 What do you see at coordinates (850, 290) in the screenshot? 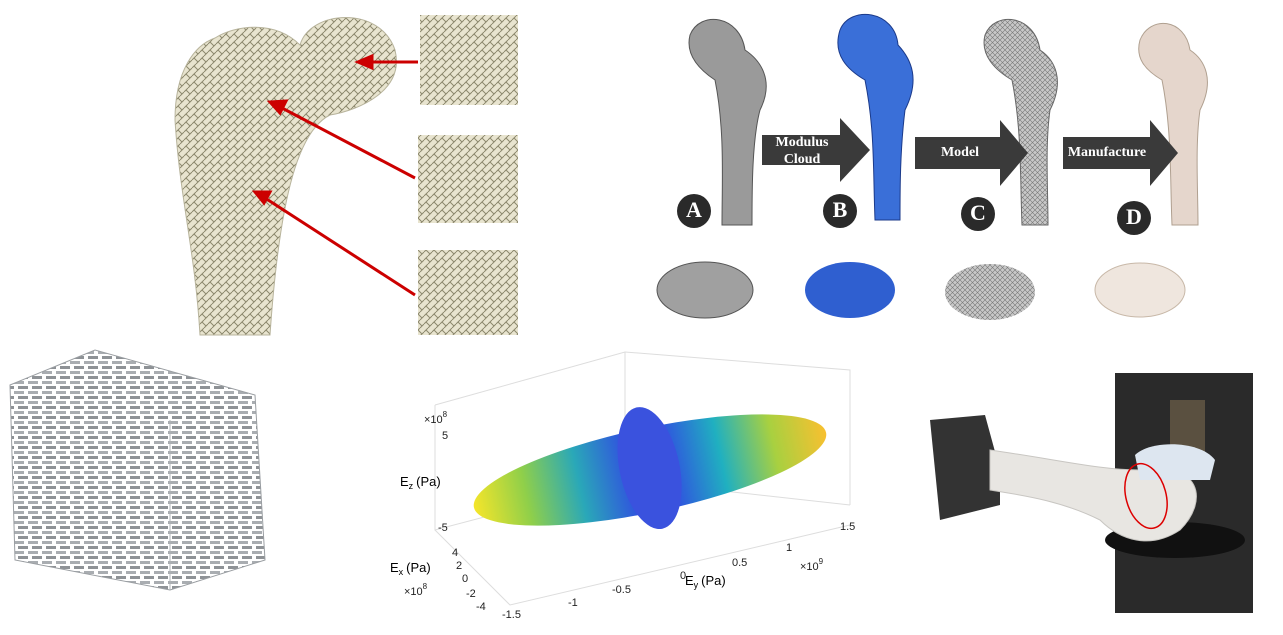
I see `vertebra-modulus` at bounding box center [850, 290].